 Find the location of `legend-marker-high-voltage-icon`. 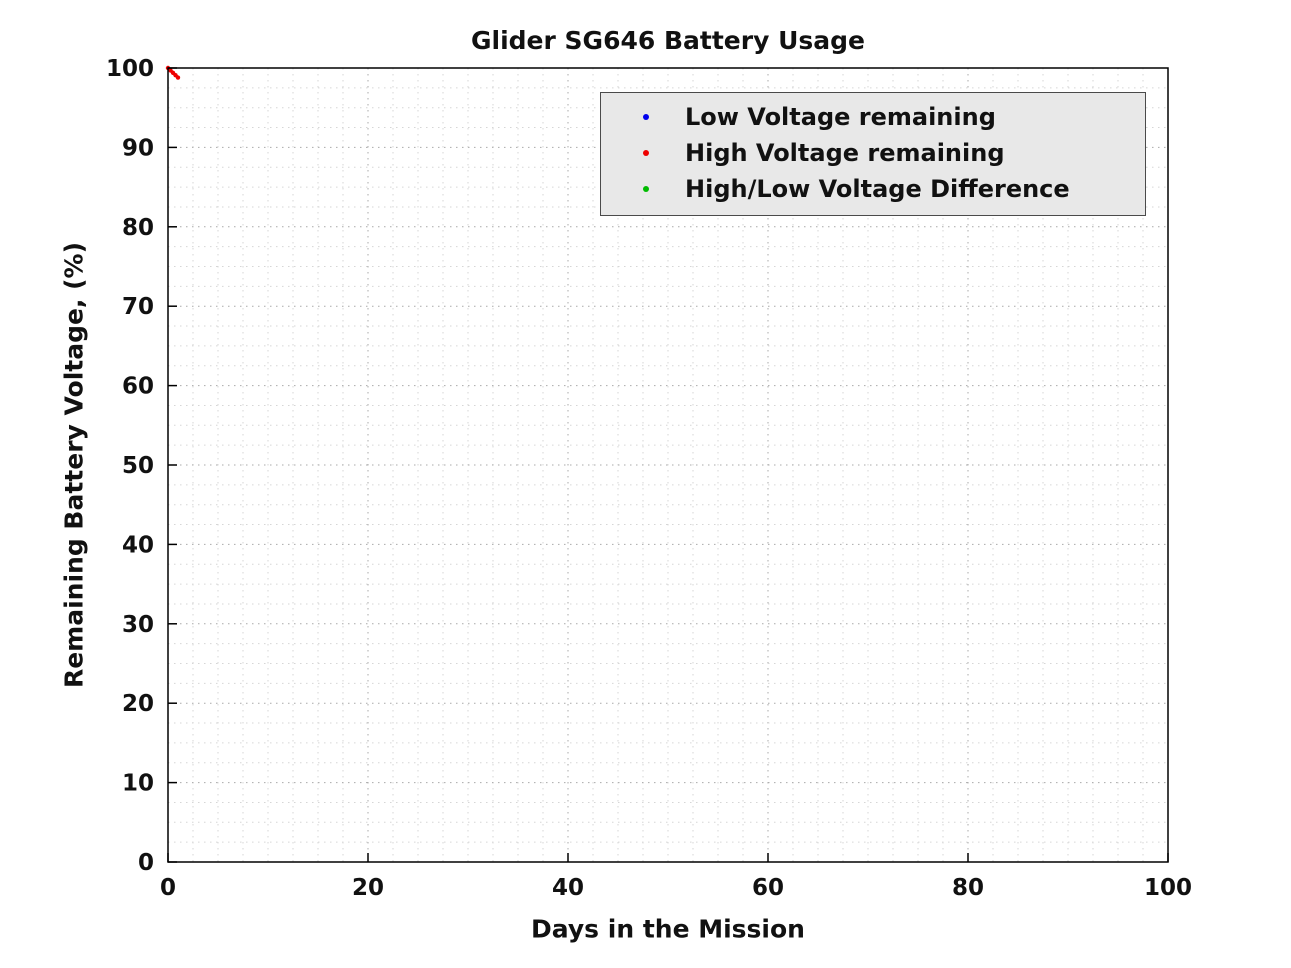

legend-marker-high-voltage-icon is located at coordinates (646, 153).